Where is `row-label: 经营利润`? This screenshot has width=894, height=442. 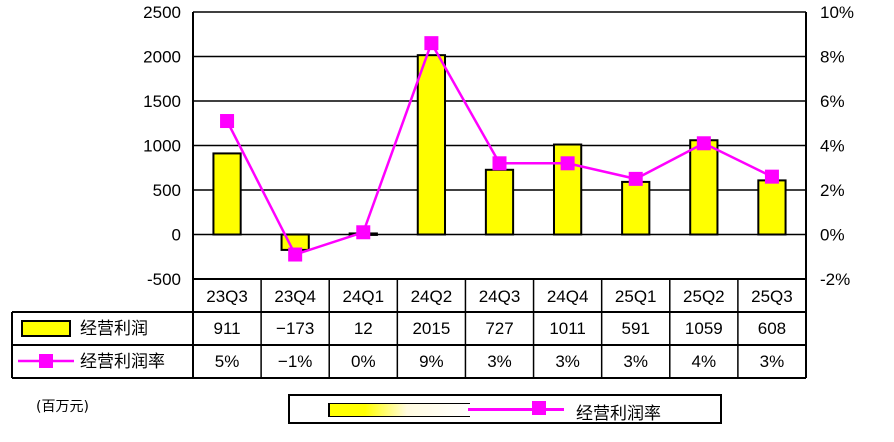 row-label: 经营利润 is located at coordinates (114, 329).